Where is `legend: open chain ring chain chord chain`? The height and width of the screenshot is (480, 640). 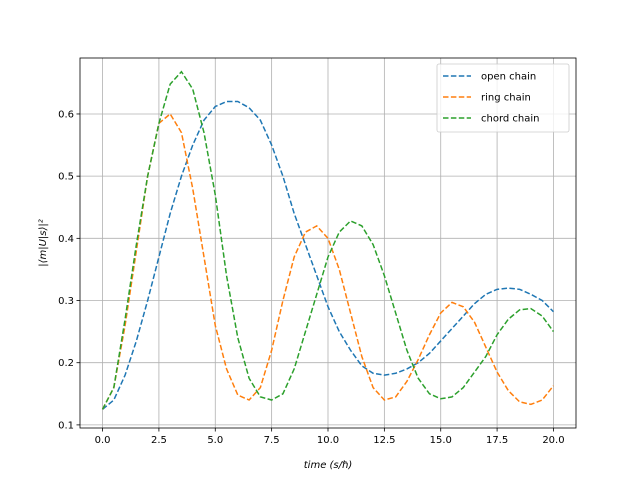
legend: open chain ring chain chord chain is located at coordinates (503, 98).